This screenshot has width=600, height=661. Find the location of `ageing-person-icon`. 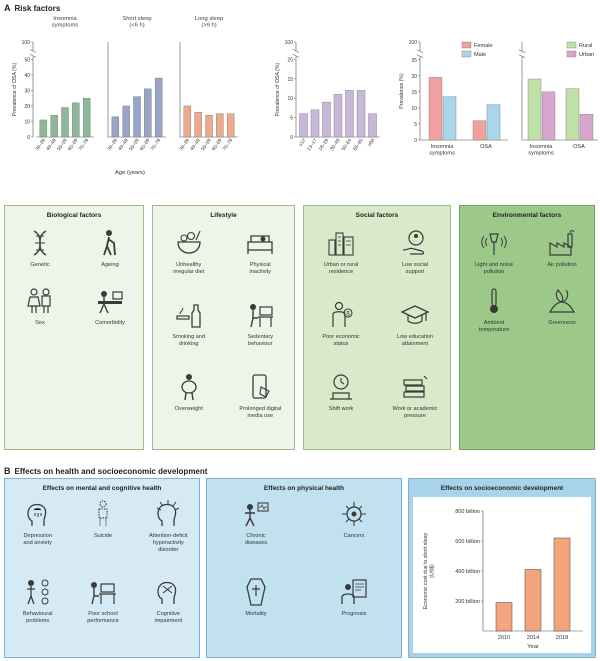

ageing-person-icon is located at coordinates (109, 243).